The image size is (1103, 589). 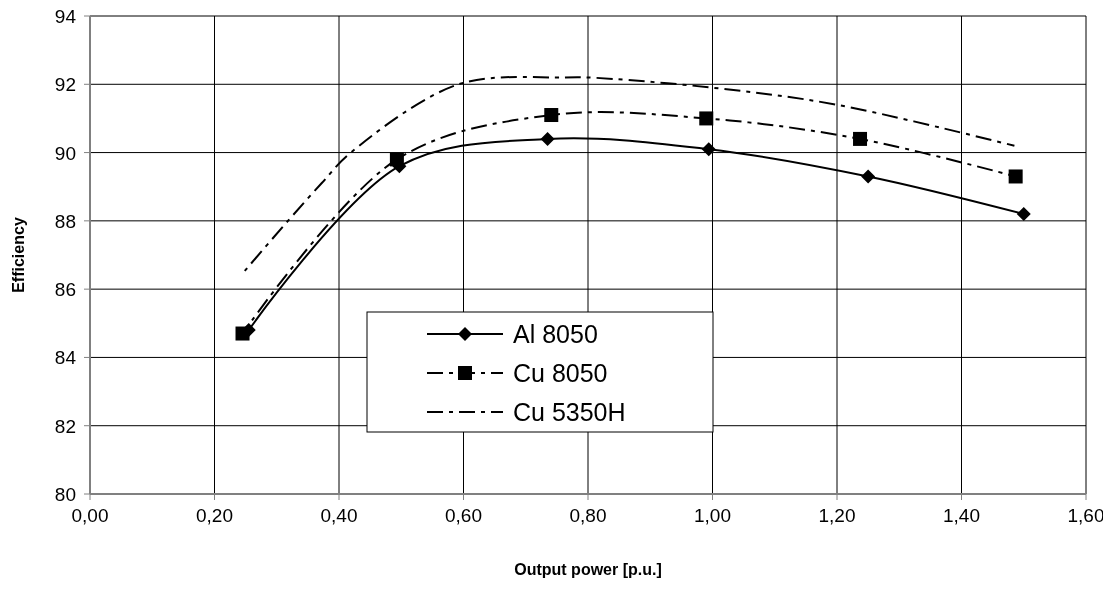 What do you see at coordinates (65, 221) in the screenshot?
I see `y-tick-label: 88` at bounding box center [65, 221].